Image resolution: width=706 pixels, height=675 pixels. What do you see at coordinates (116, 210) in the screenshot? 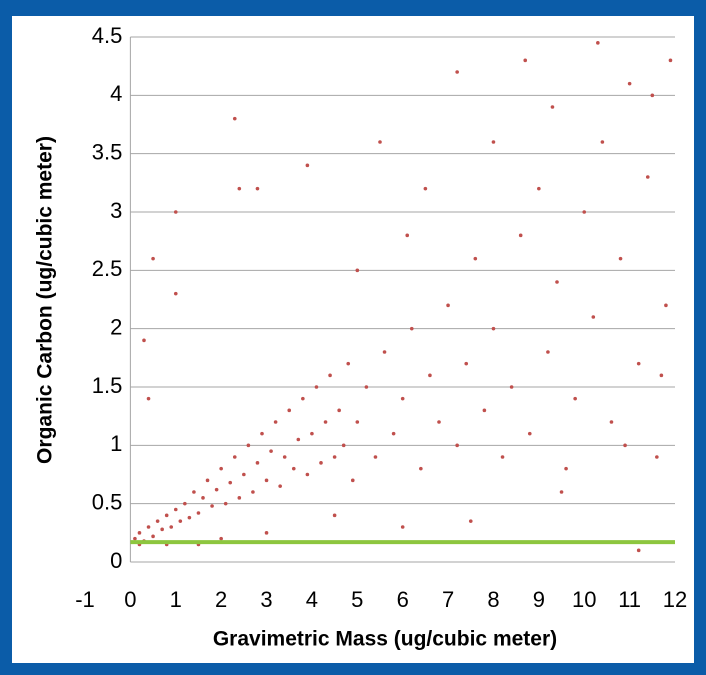
I see `y-tick-label: 3` at bounding box center [116, 210].